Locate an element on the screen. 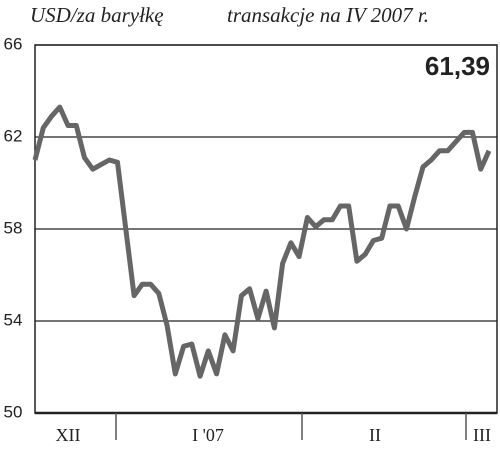  chart-subtitle: transakcje na IV 2007 r. is located at coordinates (328, 15).